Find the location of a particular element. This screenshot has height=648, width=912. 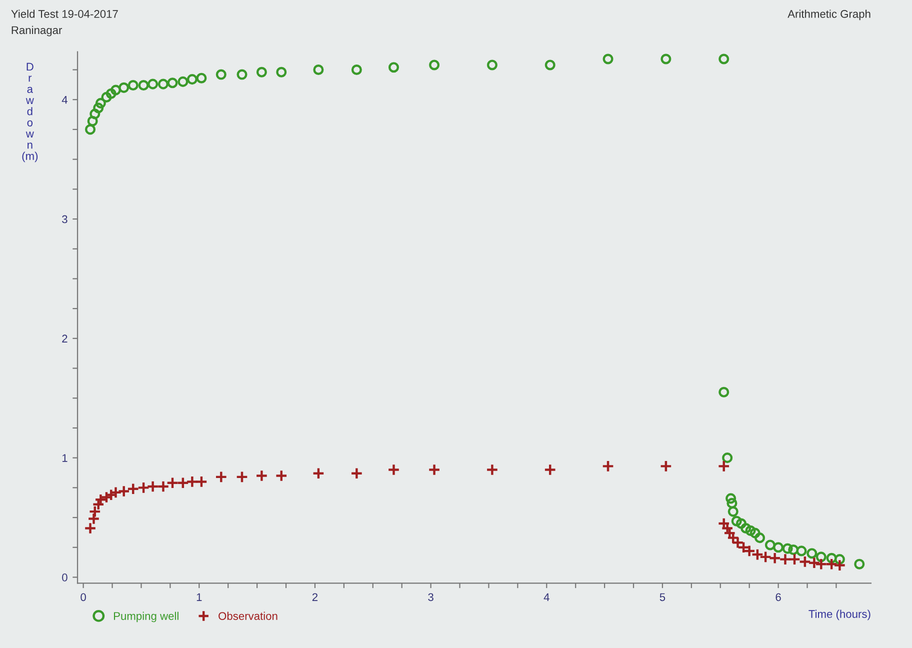

y-tick-label: 0 is located at coordinates (65, 577).